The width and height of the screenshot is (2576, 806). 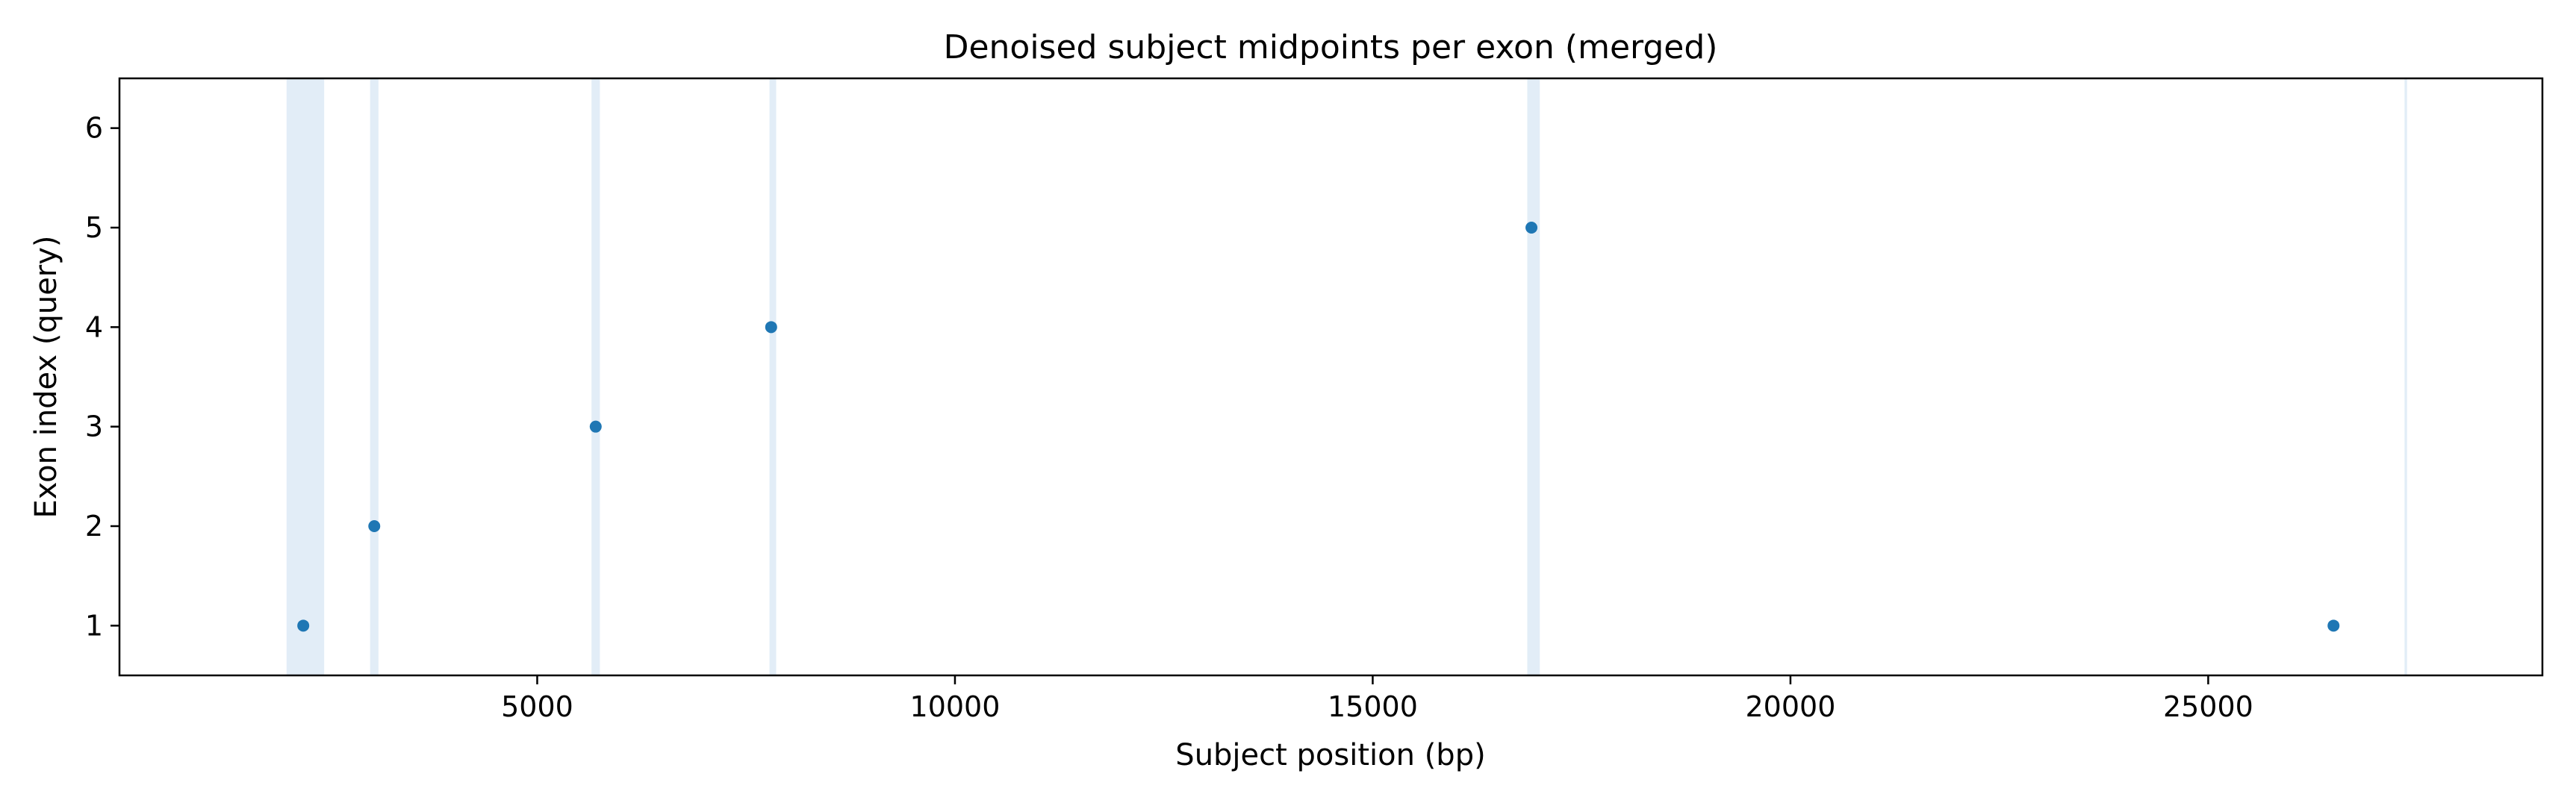 What do you see at coordinates (537, 706) in the screenshot?
I see `x-tick-label-5000: 5000` at bounding box center [537, 706].